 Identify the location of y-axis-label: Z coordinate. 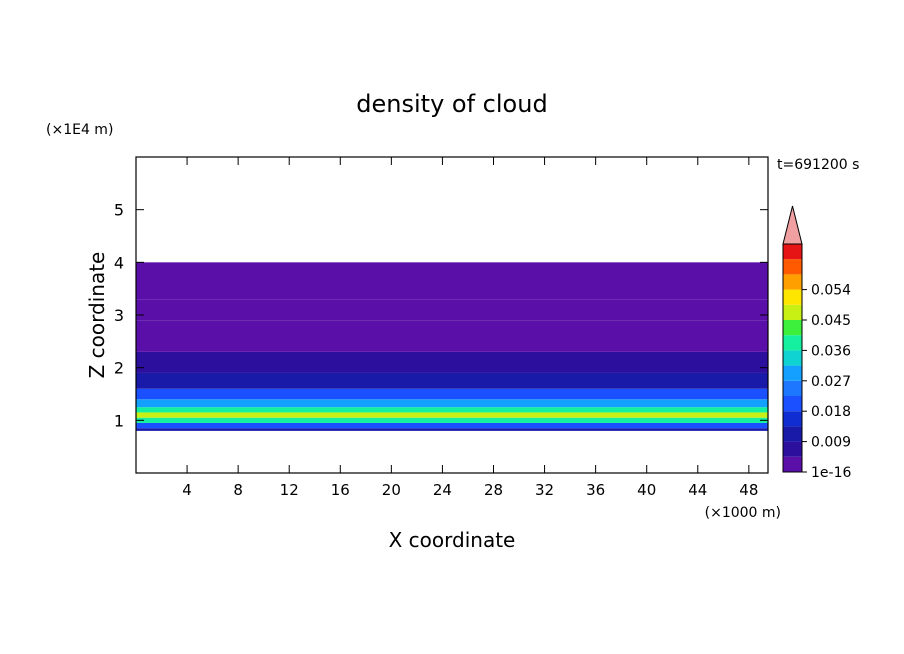
(97, 315).